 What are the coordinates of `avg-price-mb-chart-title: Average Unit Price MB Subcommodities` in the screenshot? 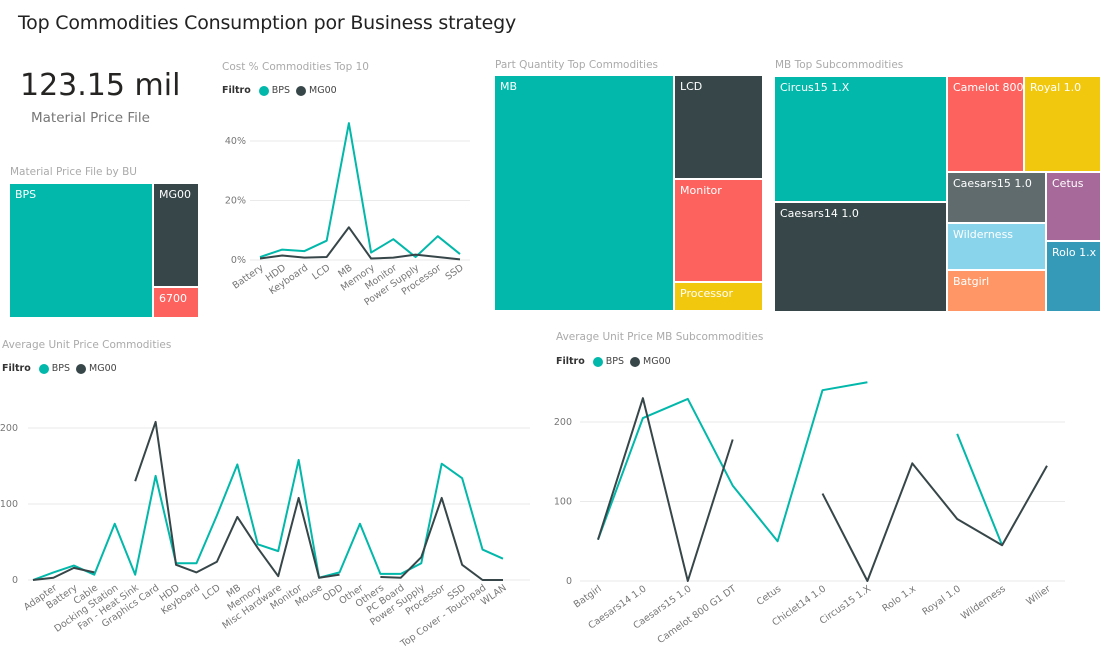 It's located at (660, 337).